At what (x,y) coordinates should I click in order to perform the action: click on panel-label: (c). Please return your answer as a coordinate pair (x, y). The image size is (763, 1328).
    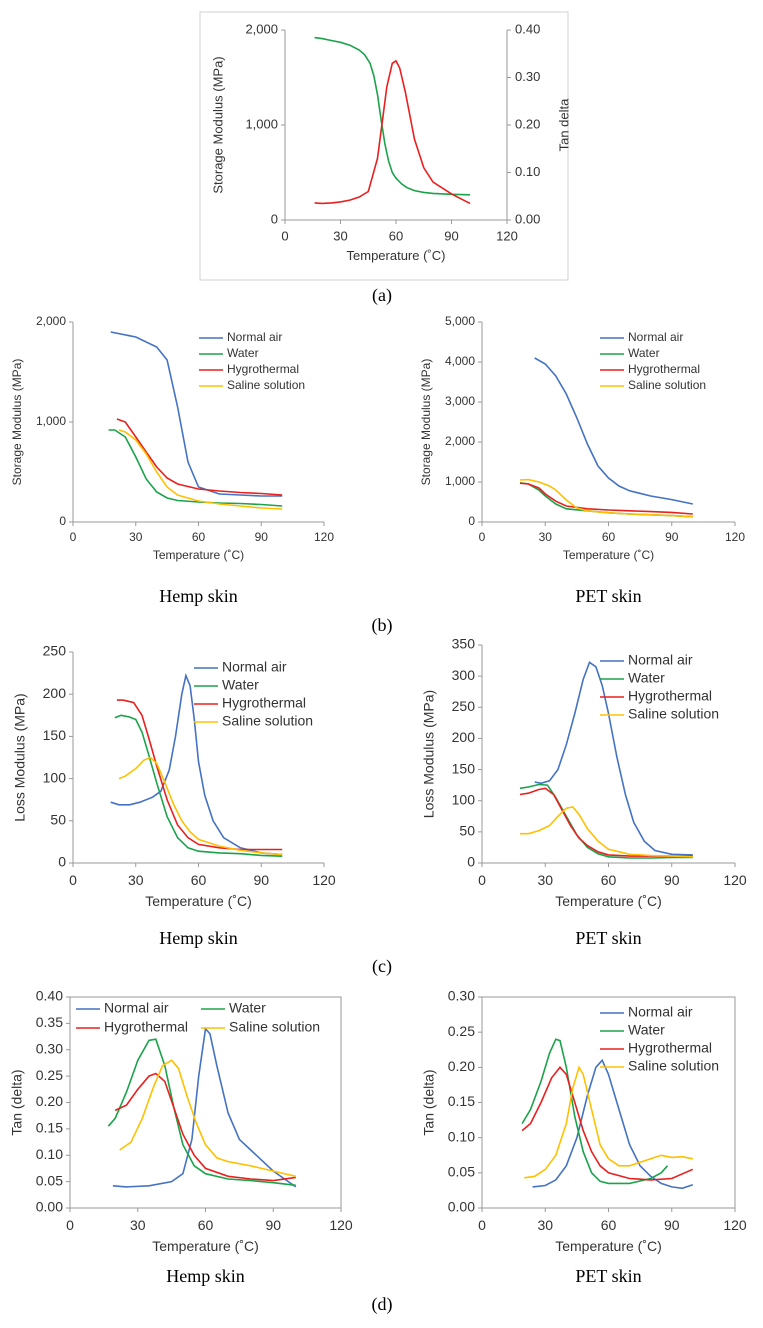
    Looking at the image, I should click on (382, 966).